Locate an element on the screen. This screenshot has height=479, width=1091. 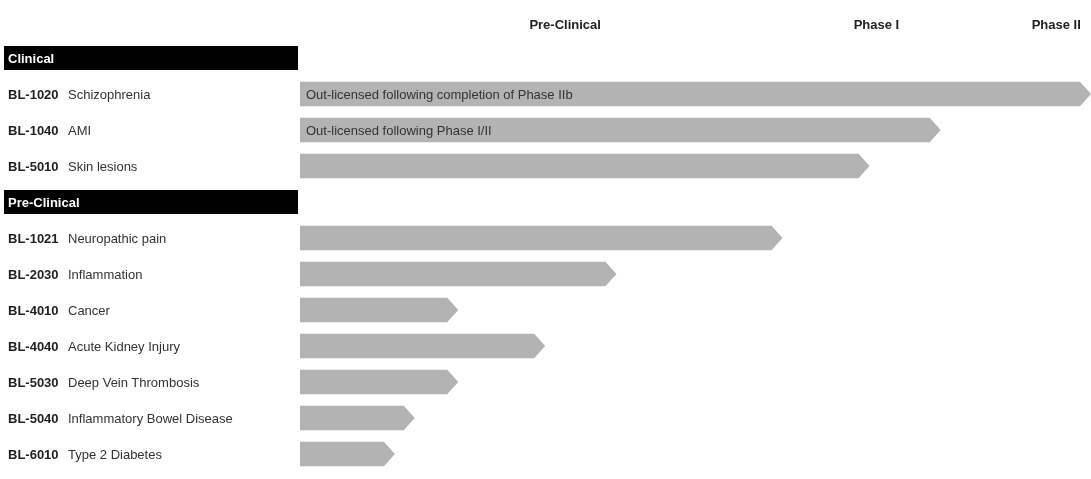
y-tick-label: BL-1020 Schizophrenia is located at coordinates (80, 94).